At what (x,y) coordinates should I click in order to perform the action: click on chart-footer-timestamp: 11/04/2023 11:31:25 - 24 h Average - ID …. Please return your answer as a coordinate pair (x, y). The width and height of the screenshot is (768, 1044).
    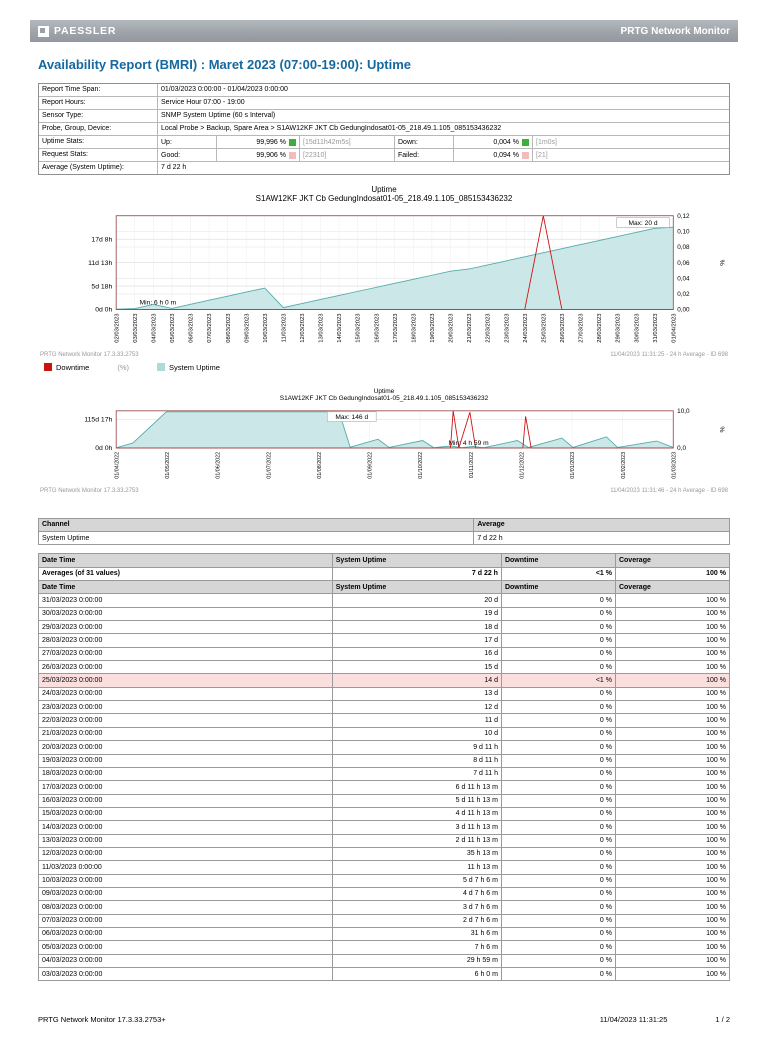
    Looking at the image, I should click on (669, 354).